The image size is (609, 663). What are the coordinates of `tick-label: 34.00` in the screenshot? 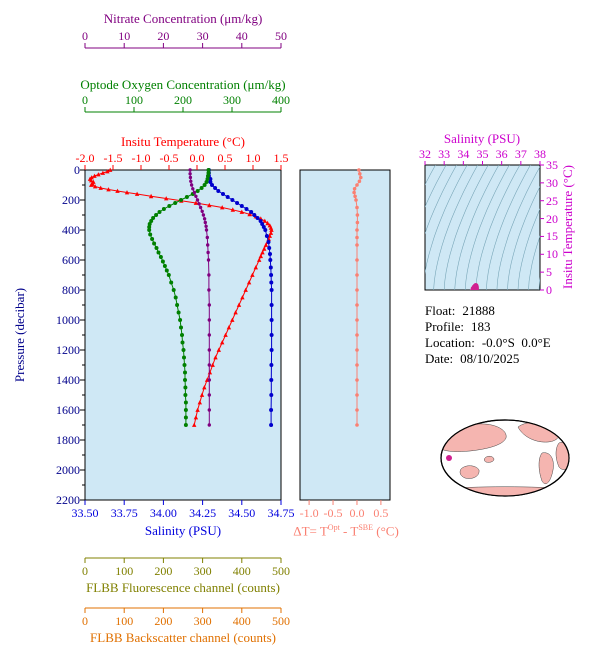 It's located at (163, 513).